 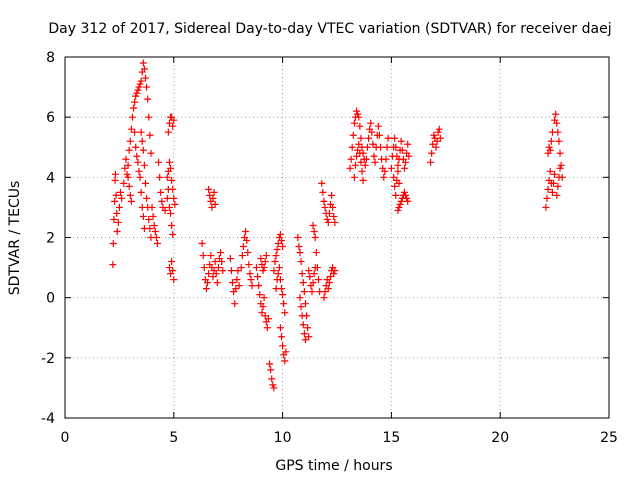 What do you see at coordinates (333, 466) in the screenshot?
I see `x-axis-label: GPS time / hours` at bounding box center [333, 466].